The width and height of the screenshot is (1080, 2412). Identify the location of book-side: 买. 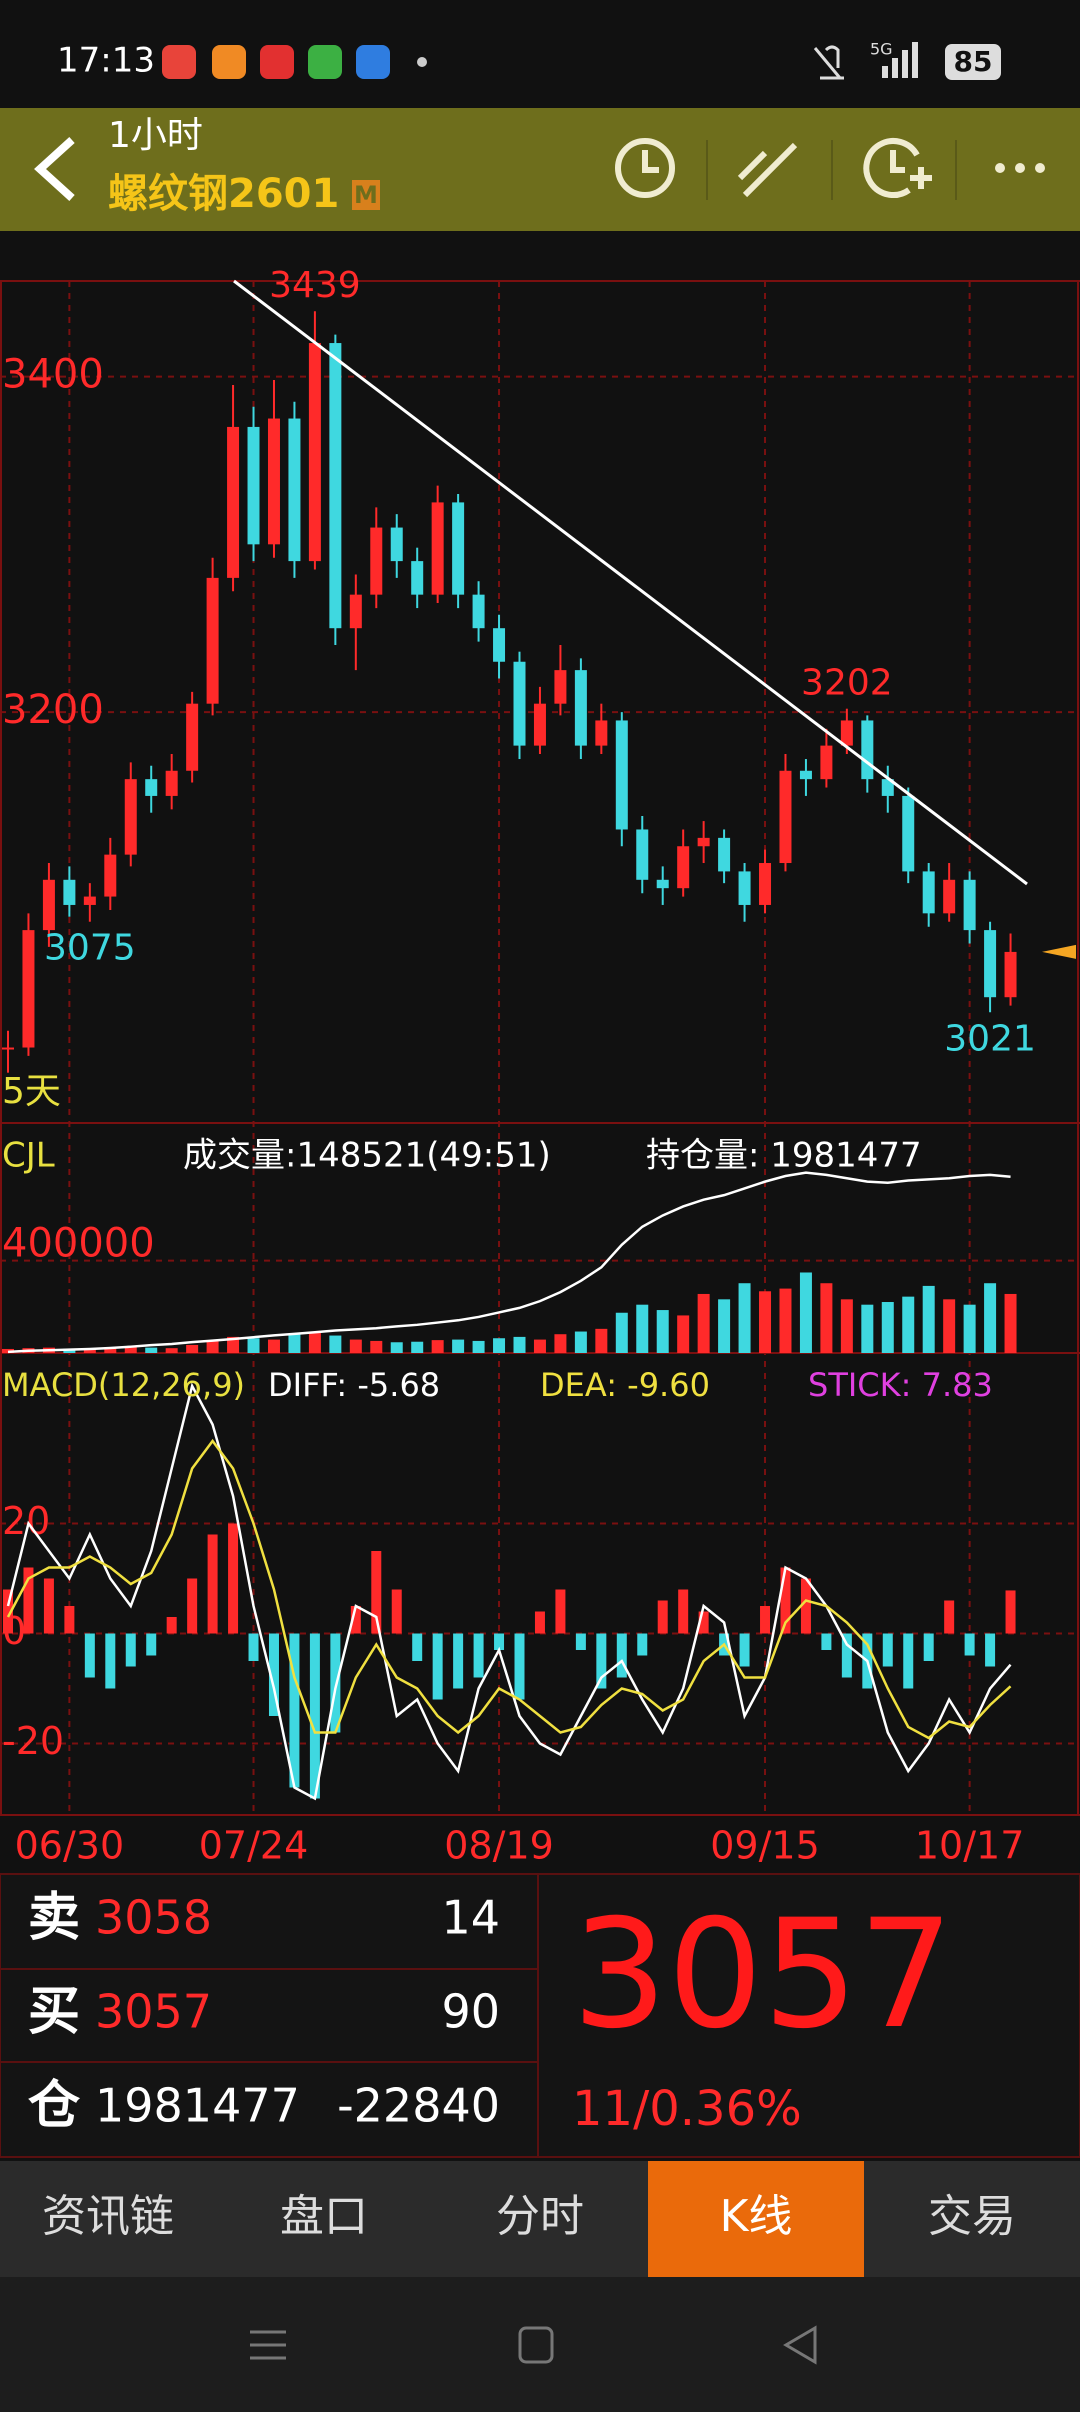
(54, 2012).